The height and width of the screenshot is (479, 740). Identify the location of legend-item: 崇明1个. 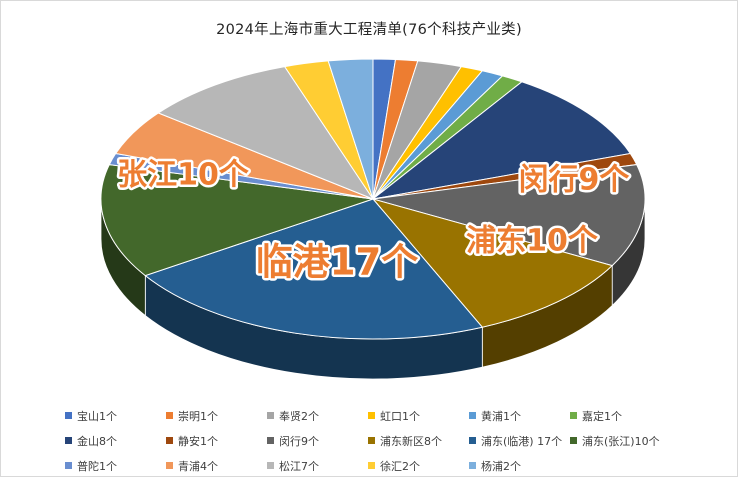
(216, 416).